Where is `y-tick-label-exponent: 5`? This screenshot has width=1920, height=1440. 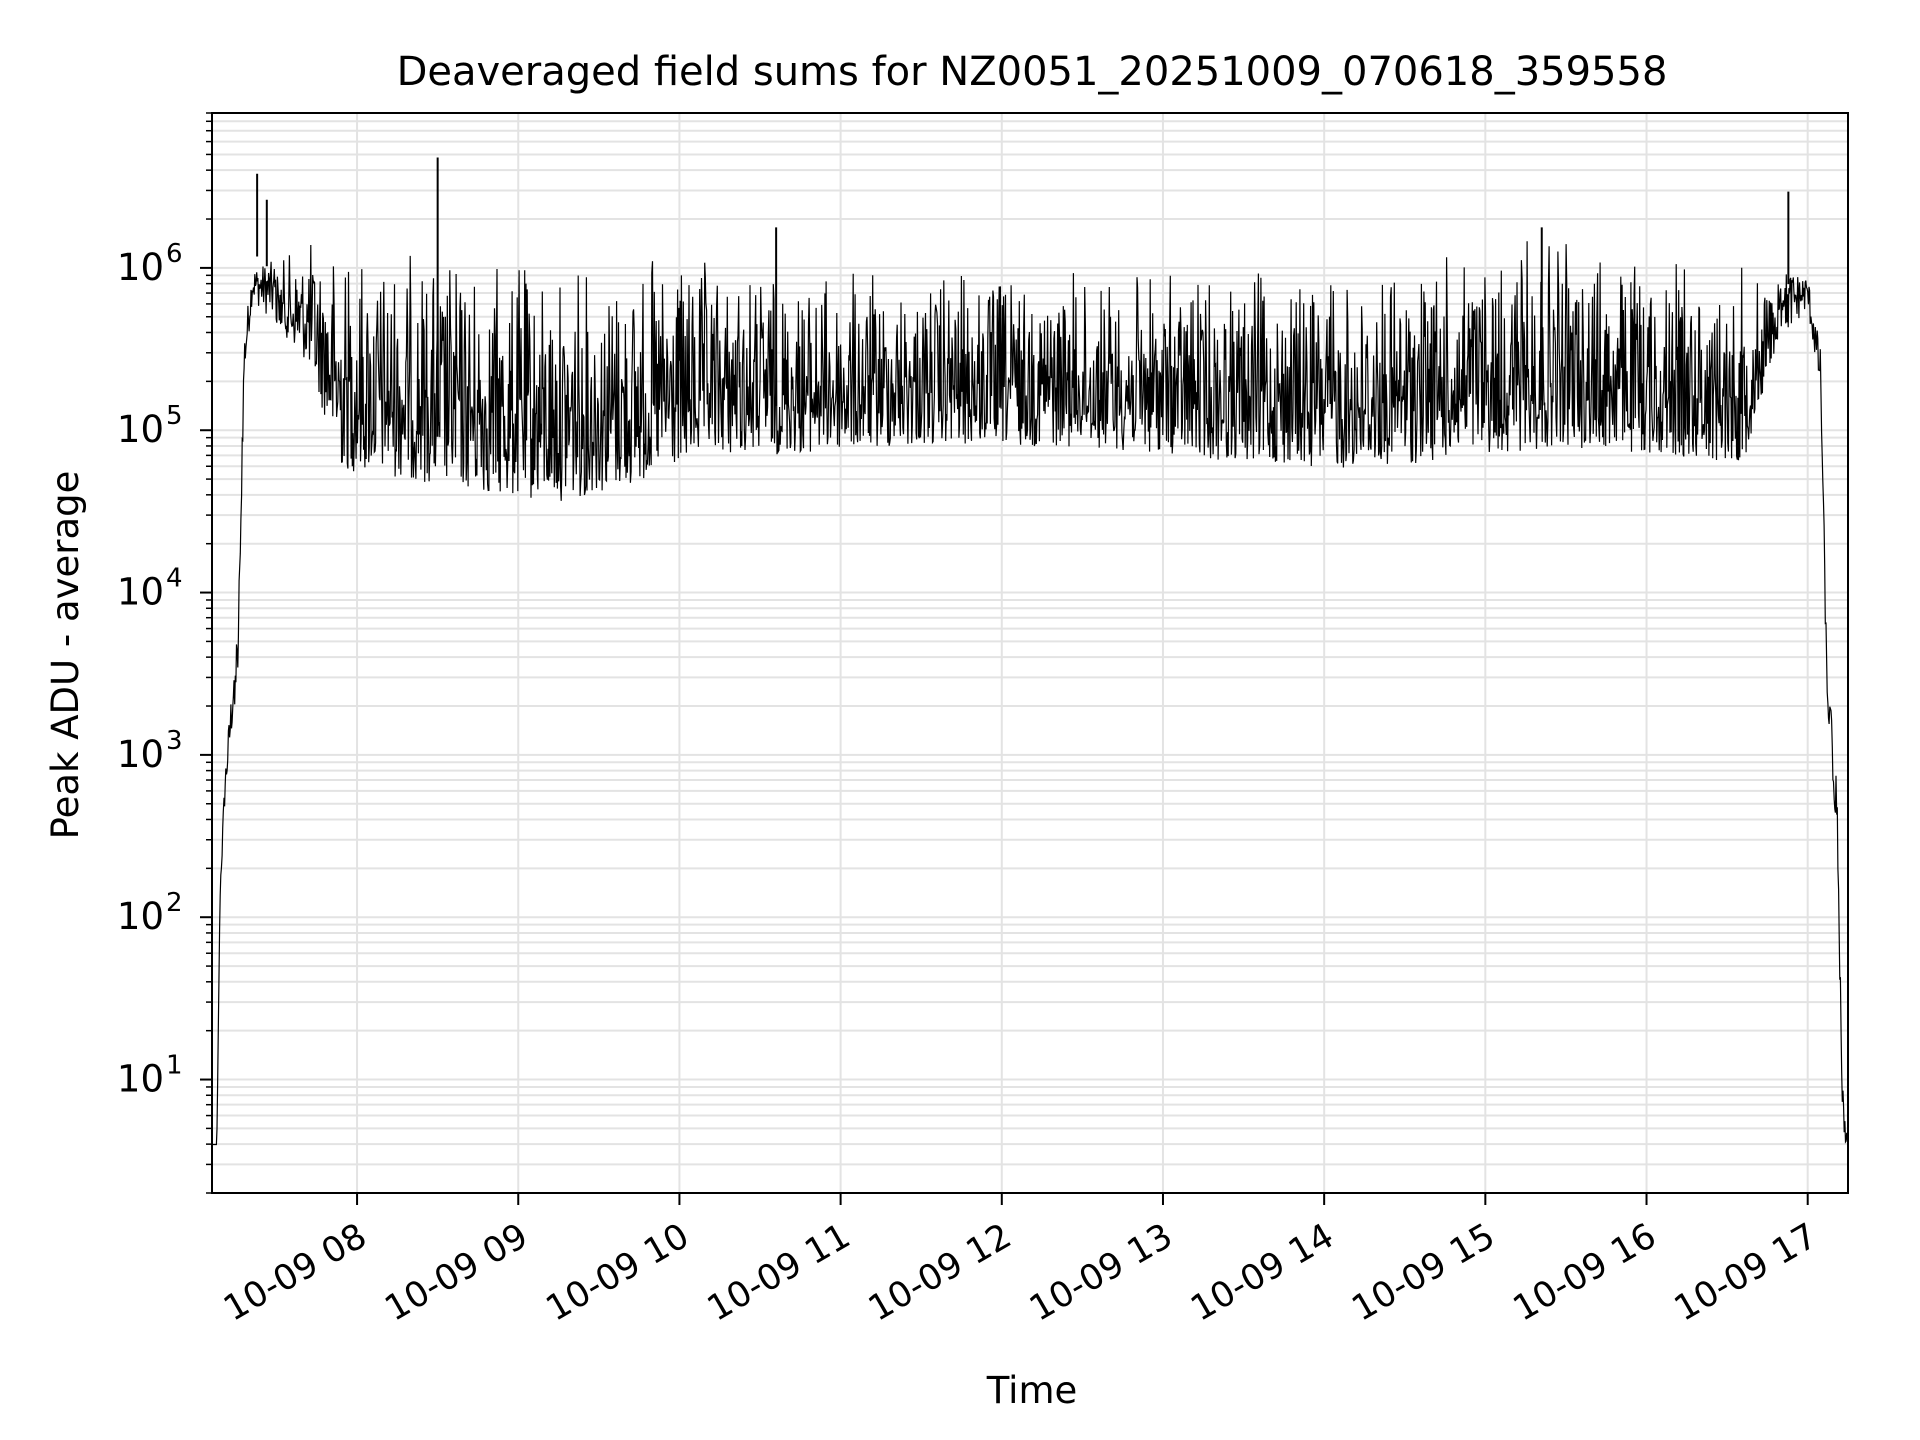
y-tick-label-exponent: 5 is located at coordinates (174, 416).